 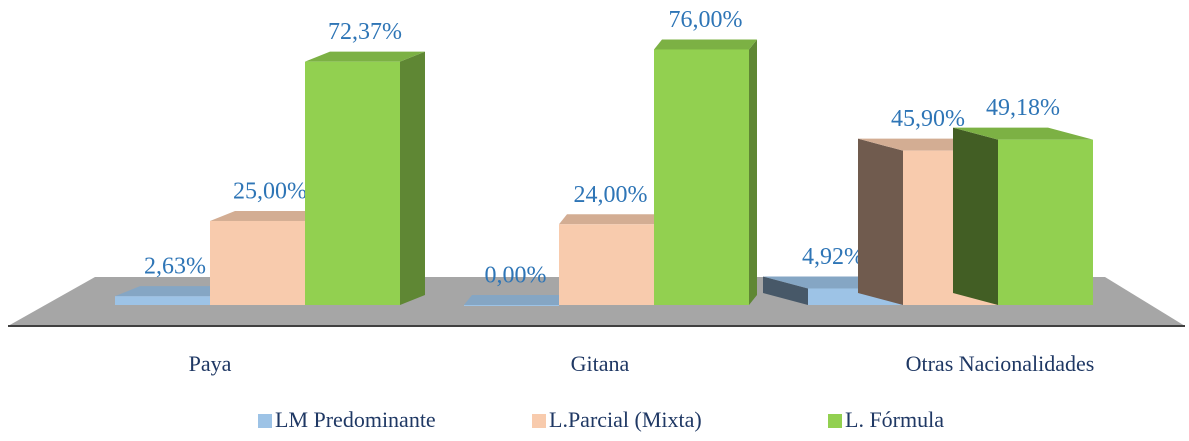 What do you see at coordinates (625, 419) in the screenshot?
I see `legend-label: L.Parcial (Mixta)` at bounding box center [625, 419].